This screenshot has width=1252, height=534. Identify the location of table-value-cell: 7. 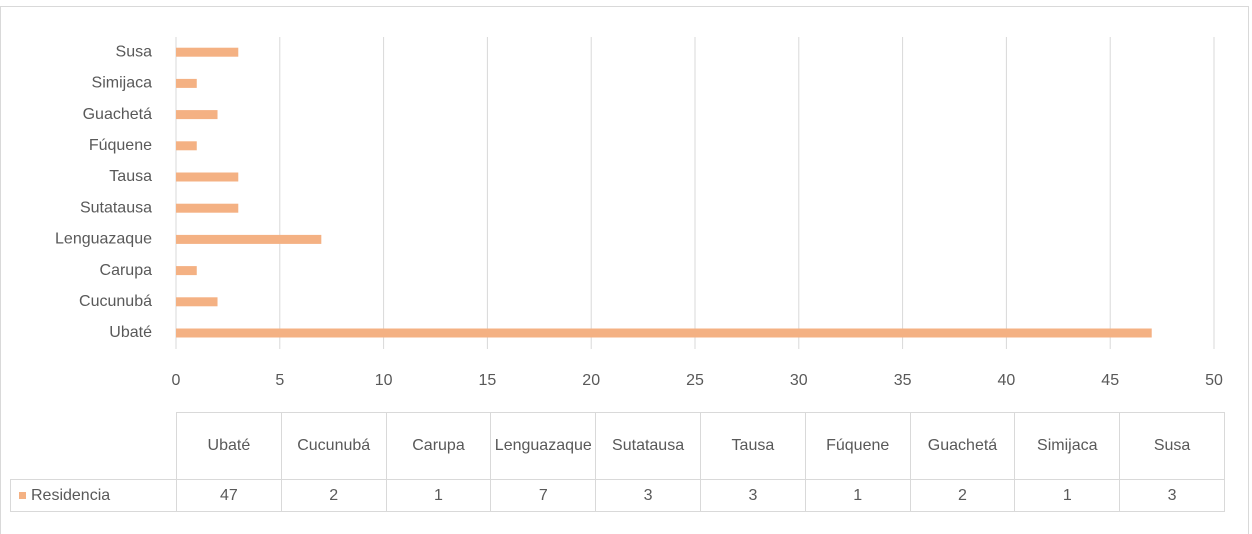
(543, 495).